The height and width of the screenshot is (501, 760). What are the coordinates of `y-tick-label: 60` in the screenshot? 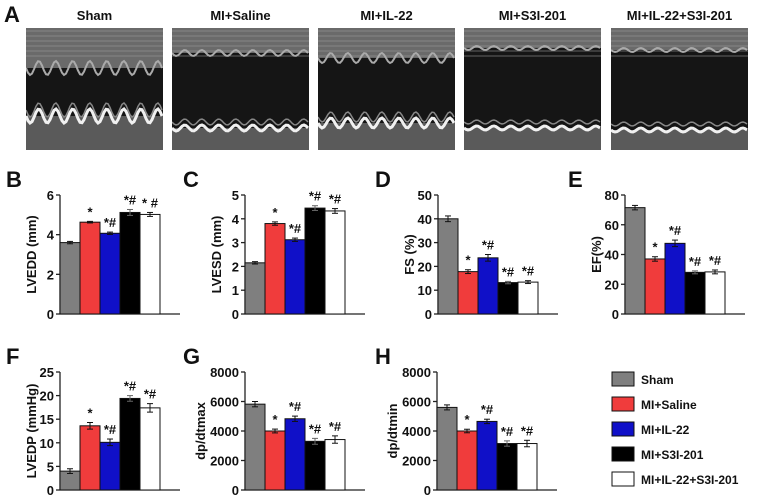 It's located at (612, 225).